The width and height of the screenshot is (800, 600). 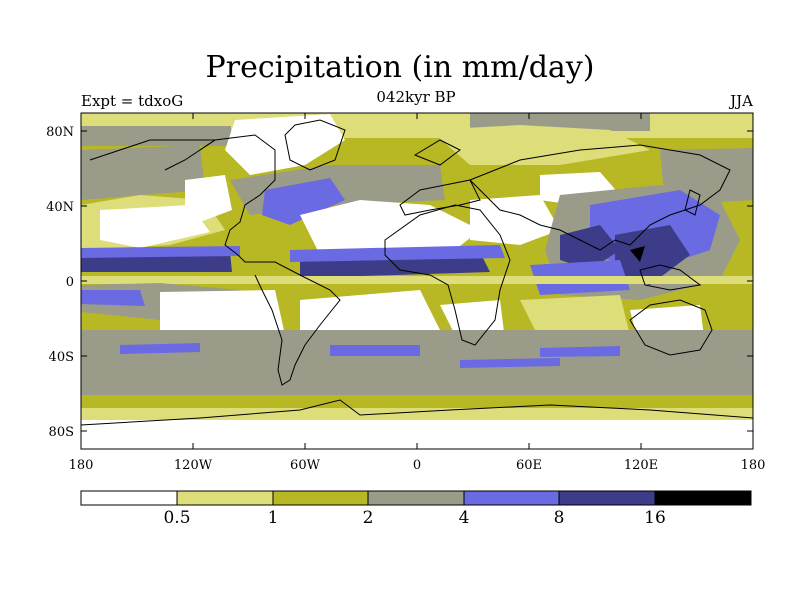 What do you see at coordinates (60, 207) in the screenshot?
I see `y-tick-label: 40N` at bounding box center [60, 207].